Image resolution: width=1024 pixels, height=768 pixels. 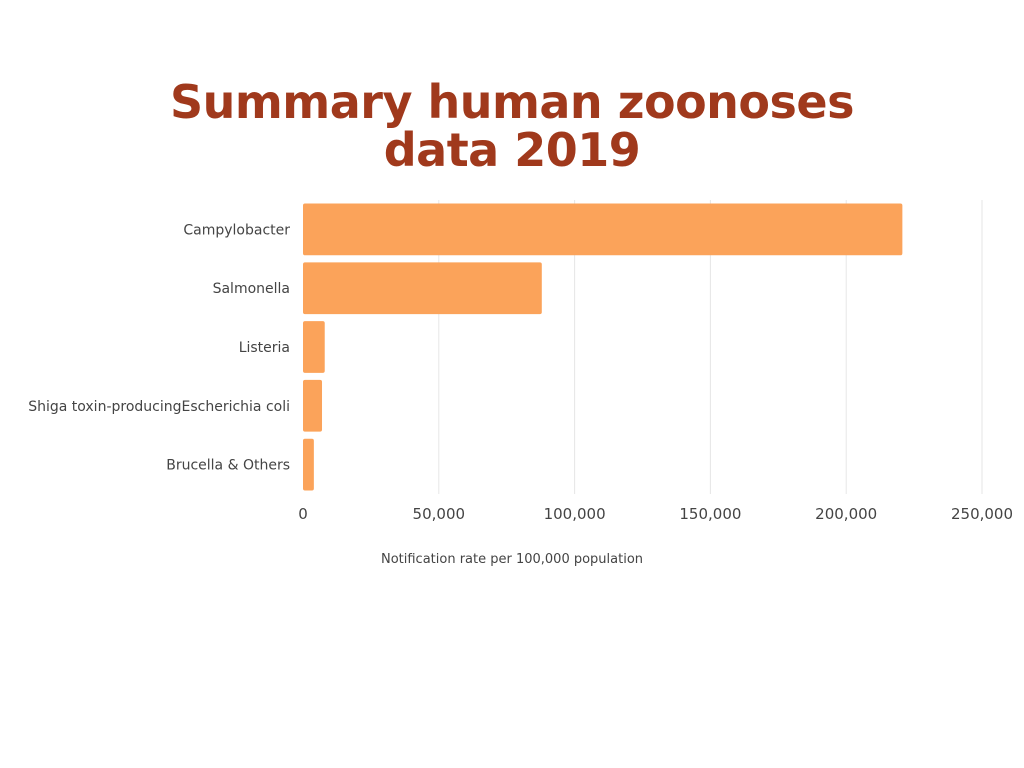 I want to click on x-axis-tick-labels: 0 50,000 100,000 150,000 200,000 250,000, so click(x=655, y=514).